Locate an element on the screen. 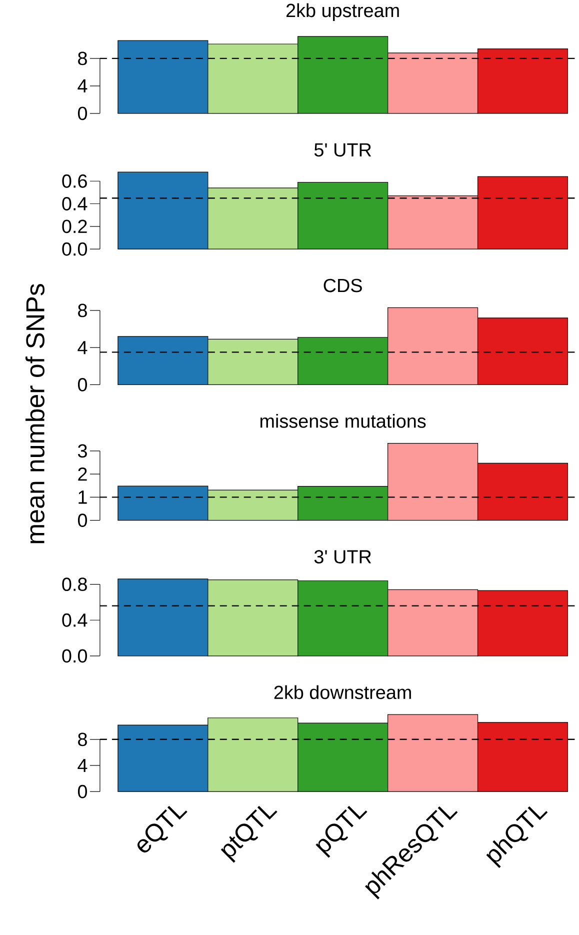  chart-title: 3' UTR is located at coordinates (343, 557).